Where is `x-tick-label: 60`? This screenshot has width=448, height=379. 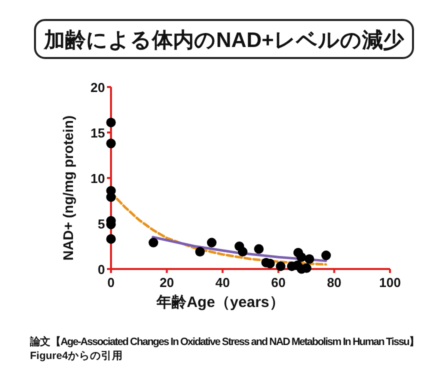
x-tick-label: 60 is located at coordinates (278, 282).